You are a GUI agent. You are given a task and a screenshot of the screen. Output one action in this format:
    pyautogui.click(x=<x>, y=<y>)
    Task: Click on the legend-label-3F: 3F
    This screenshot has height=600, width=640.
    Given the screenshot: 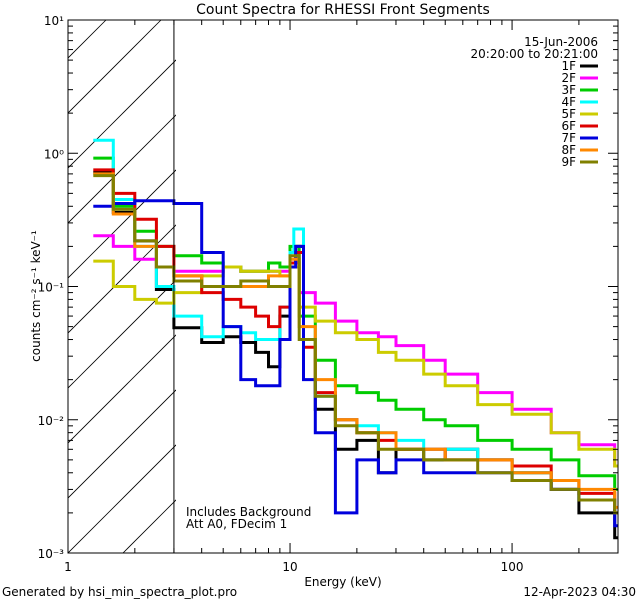 What is the action you would take?
    pyautogui.click(x=568, y=90)
    